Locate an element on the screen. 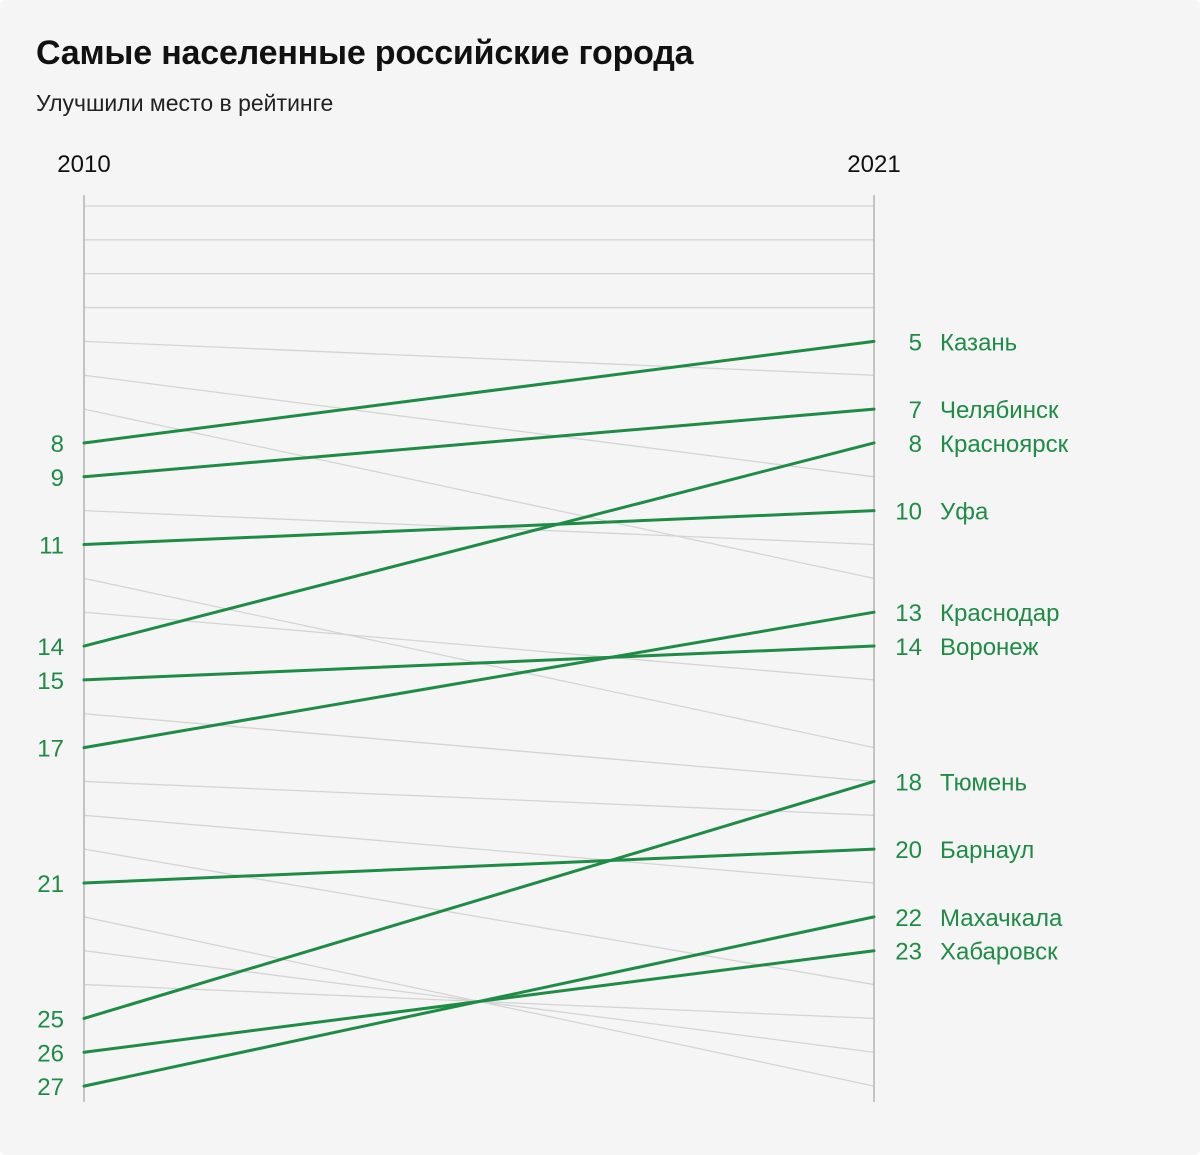 The height and width of the screenshot is (1155, 1200). chart-title: Самые населенные российские города is located at coordinates (365, 53).